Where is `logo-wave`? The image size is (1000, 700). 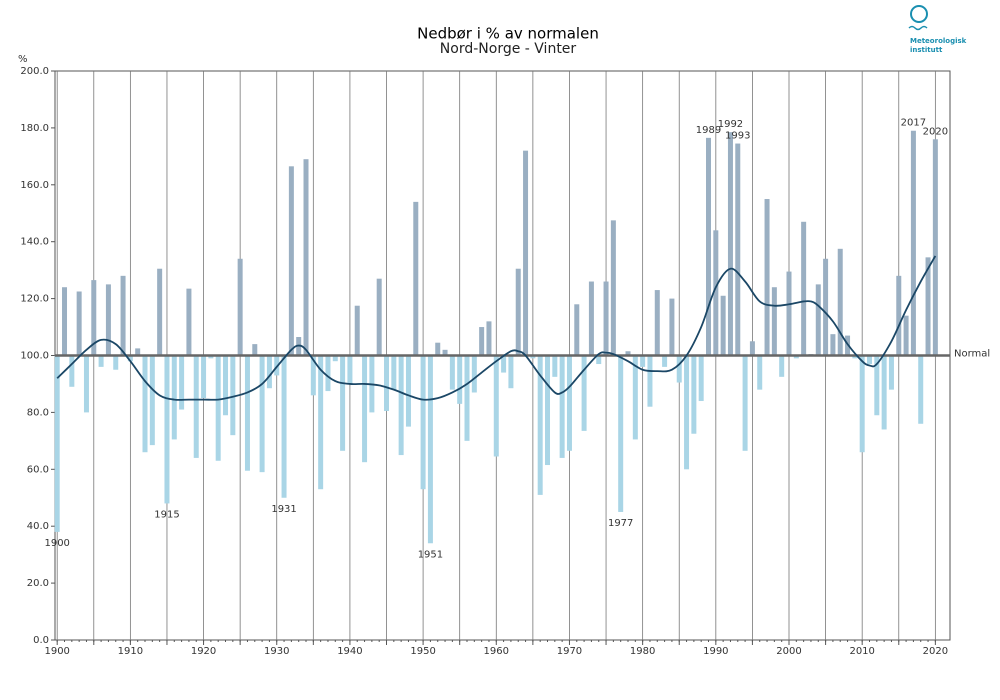 logo-wave is located at coordinates (918, 28).